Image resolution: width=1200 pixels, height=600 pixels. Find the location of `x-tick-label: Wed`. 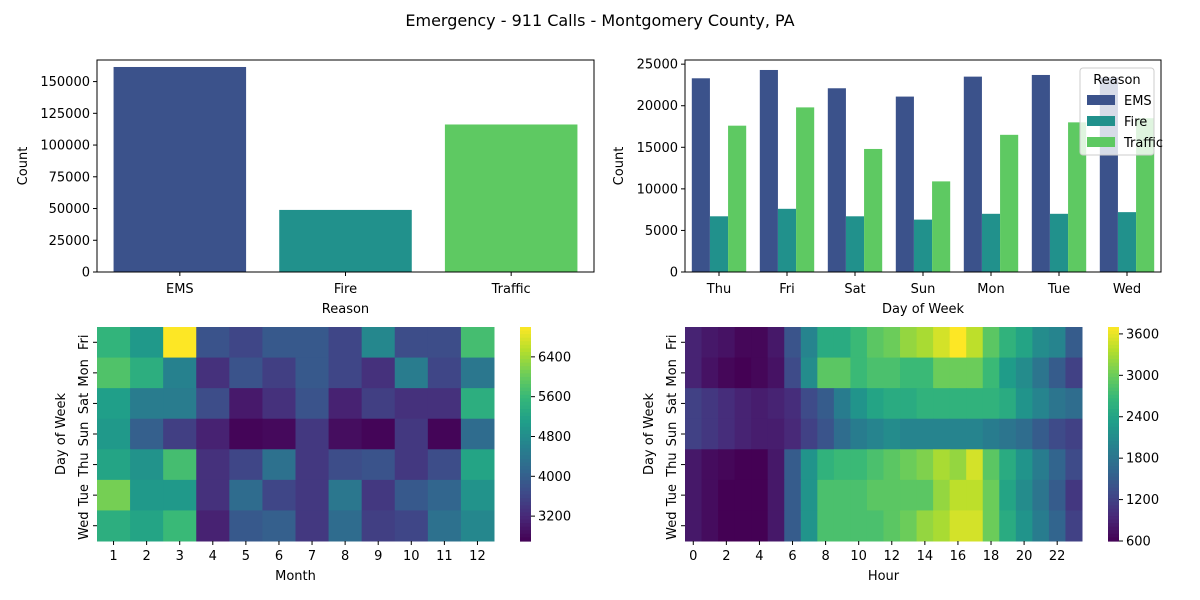

x-tick-label: Wed is located at coordinates (1127, 289).